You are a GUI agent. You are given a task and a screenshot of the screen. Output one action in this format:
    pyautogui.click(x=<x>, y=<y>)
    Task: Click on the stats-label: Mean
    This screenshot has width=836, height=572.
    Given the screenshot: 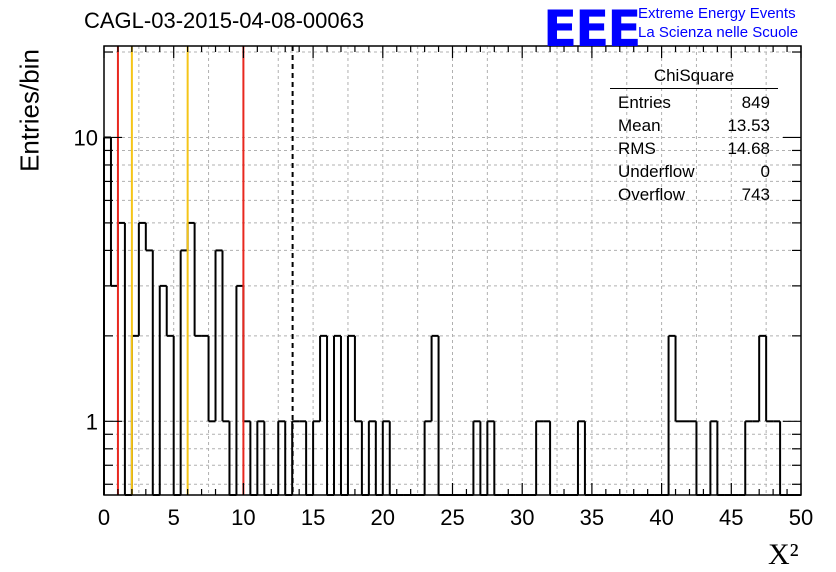 What is the action you would take?
    pyautogui.click(x=639, y=125)
    